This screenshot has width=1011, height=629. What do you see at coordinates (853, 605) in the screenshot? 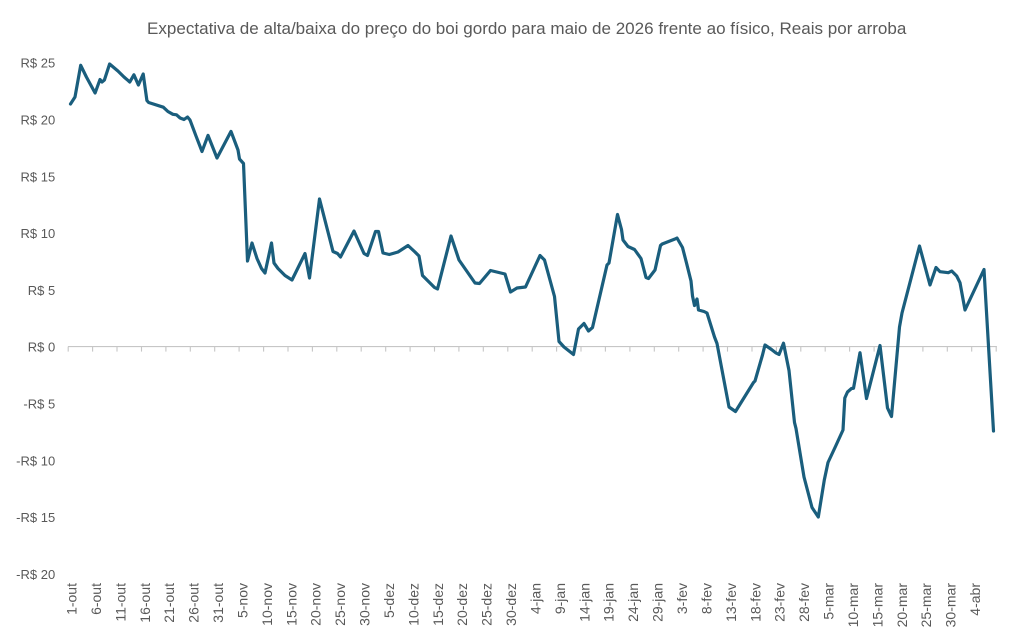
I see `svg-text: 10-mar` at bounding box center [853, 605].